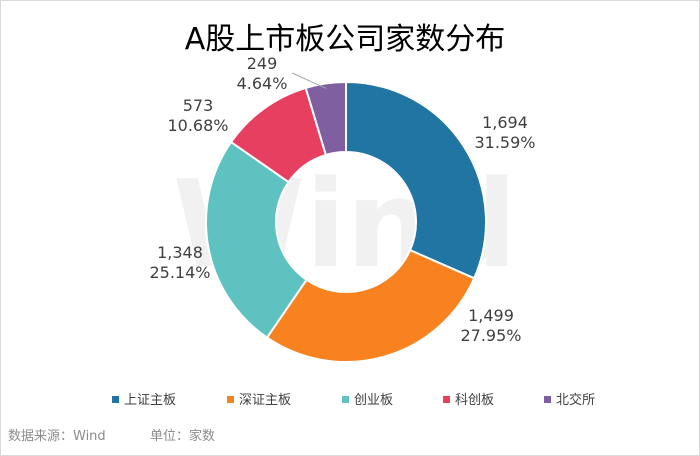 The width and height of the screenshot is (700, 456). Describe the element at coordinates (182, 436) in the screenshot. I see `unit-note: 单位：家数` at that location.